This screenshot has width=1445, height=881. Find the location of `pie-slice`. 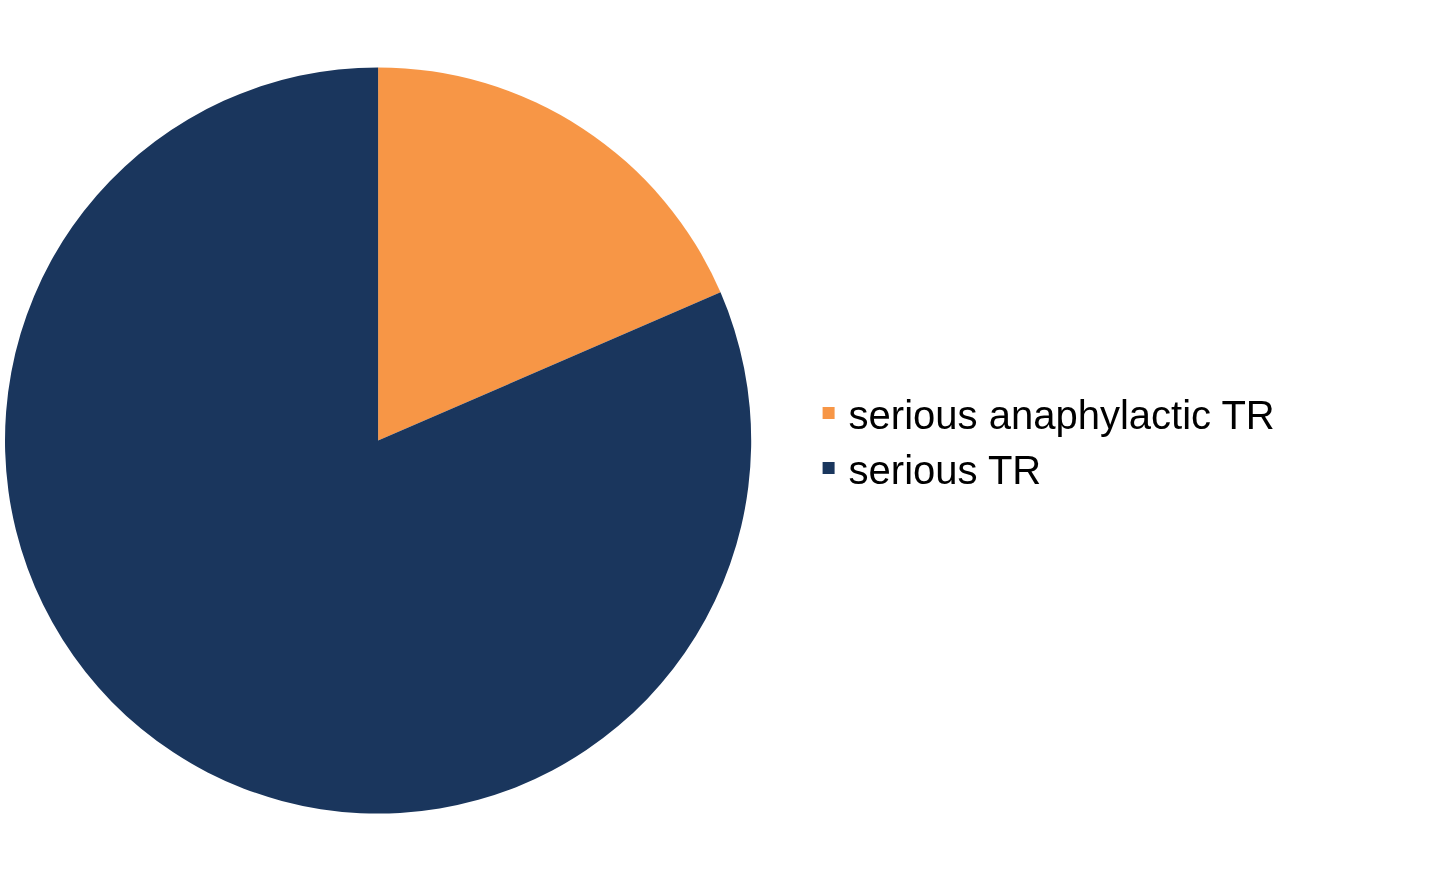

pie-slice is located at coordinates (549, 254).